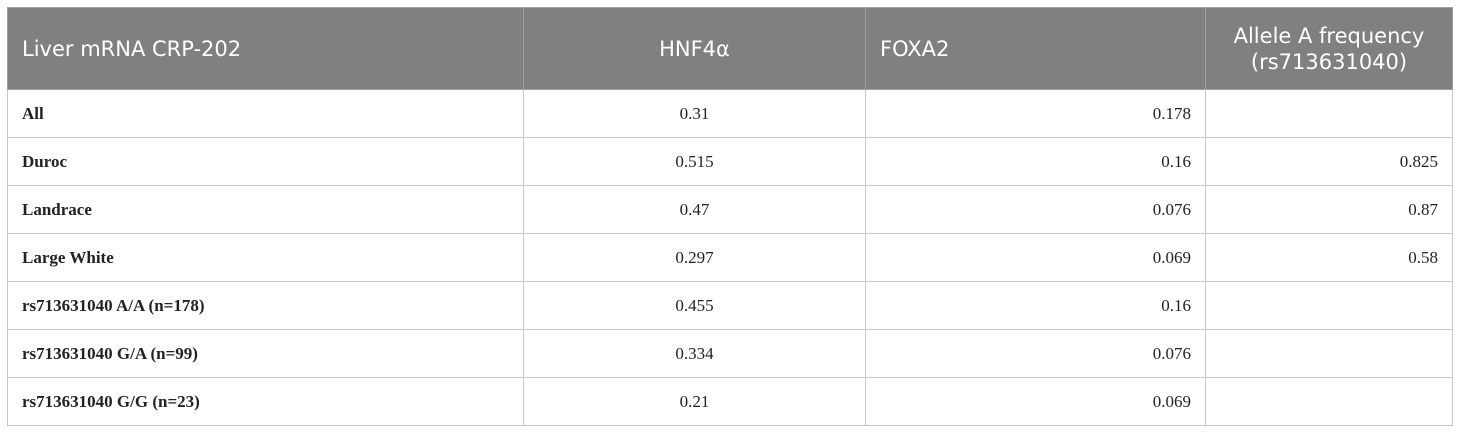 The width and height of the screenshot is (1460, 434). What do you see at coordinates (265, 48) in the screenshot?
I see `header-cell: Liver mRNA CRP-202` at bounding box center [265, 48].